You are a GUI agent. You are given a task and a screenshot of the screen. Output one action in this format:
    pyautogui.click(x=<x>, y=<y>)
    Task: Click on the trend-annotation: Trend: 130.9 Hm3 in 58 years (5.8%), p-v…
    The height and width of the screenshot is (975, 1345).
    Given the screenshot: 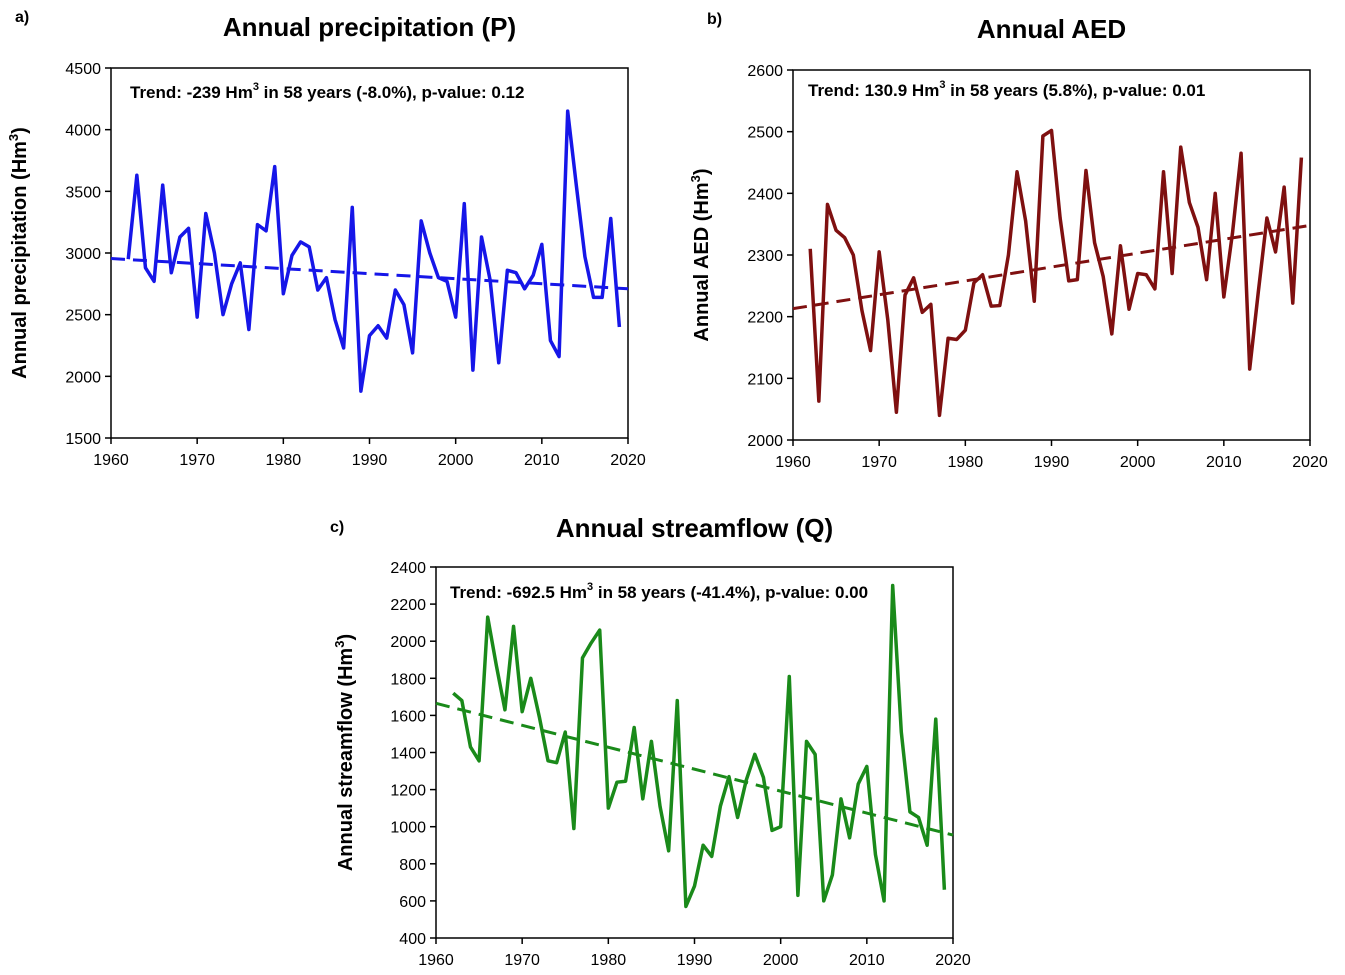 What is the action you would take?
    pyautogui.click(x=1006, y=89)
    